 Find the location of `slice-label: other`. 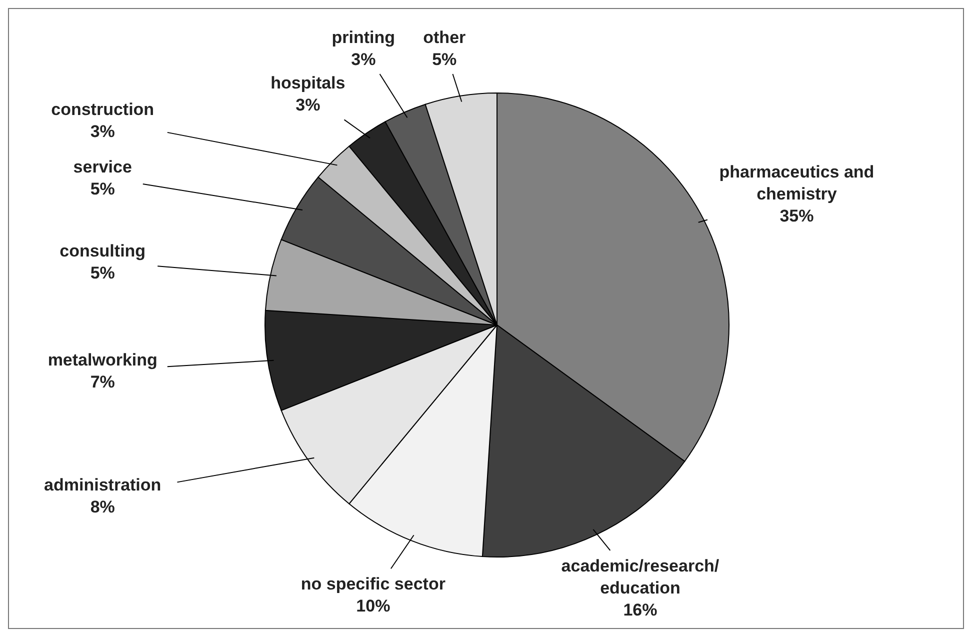

slice-label: other is located at coordinates (444, 37).